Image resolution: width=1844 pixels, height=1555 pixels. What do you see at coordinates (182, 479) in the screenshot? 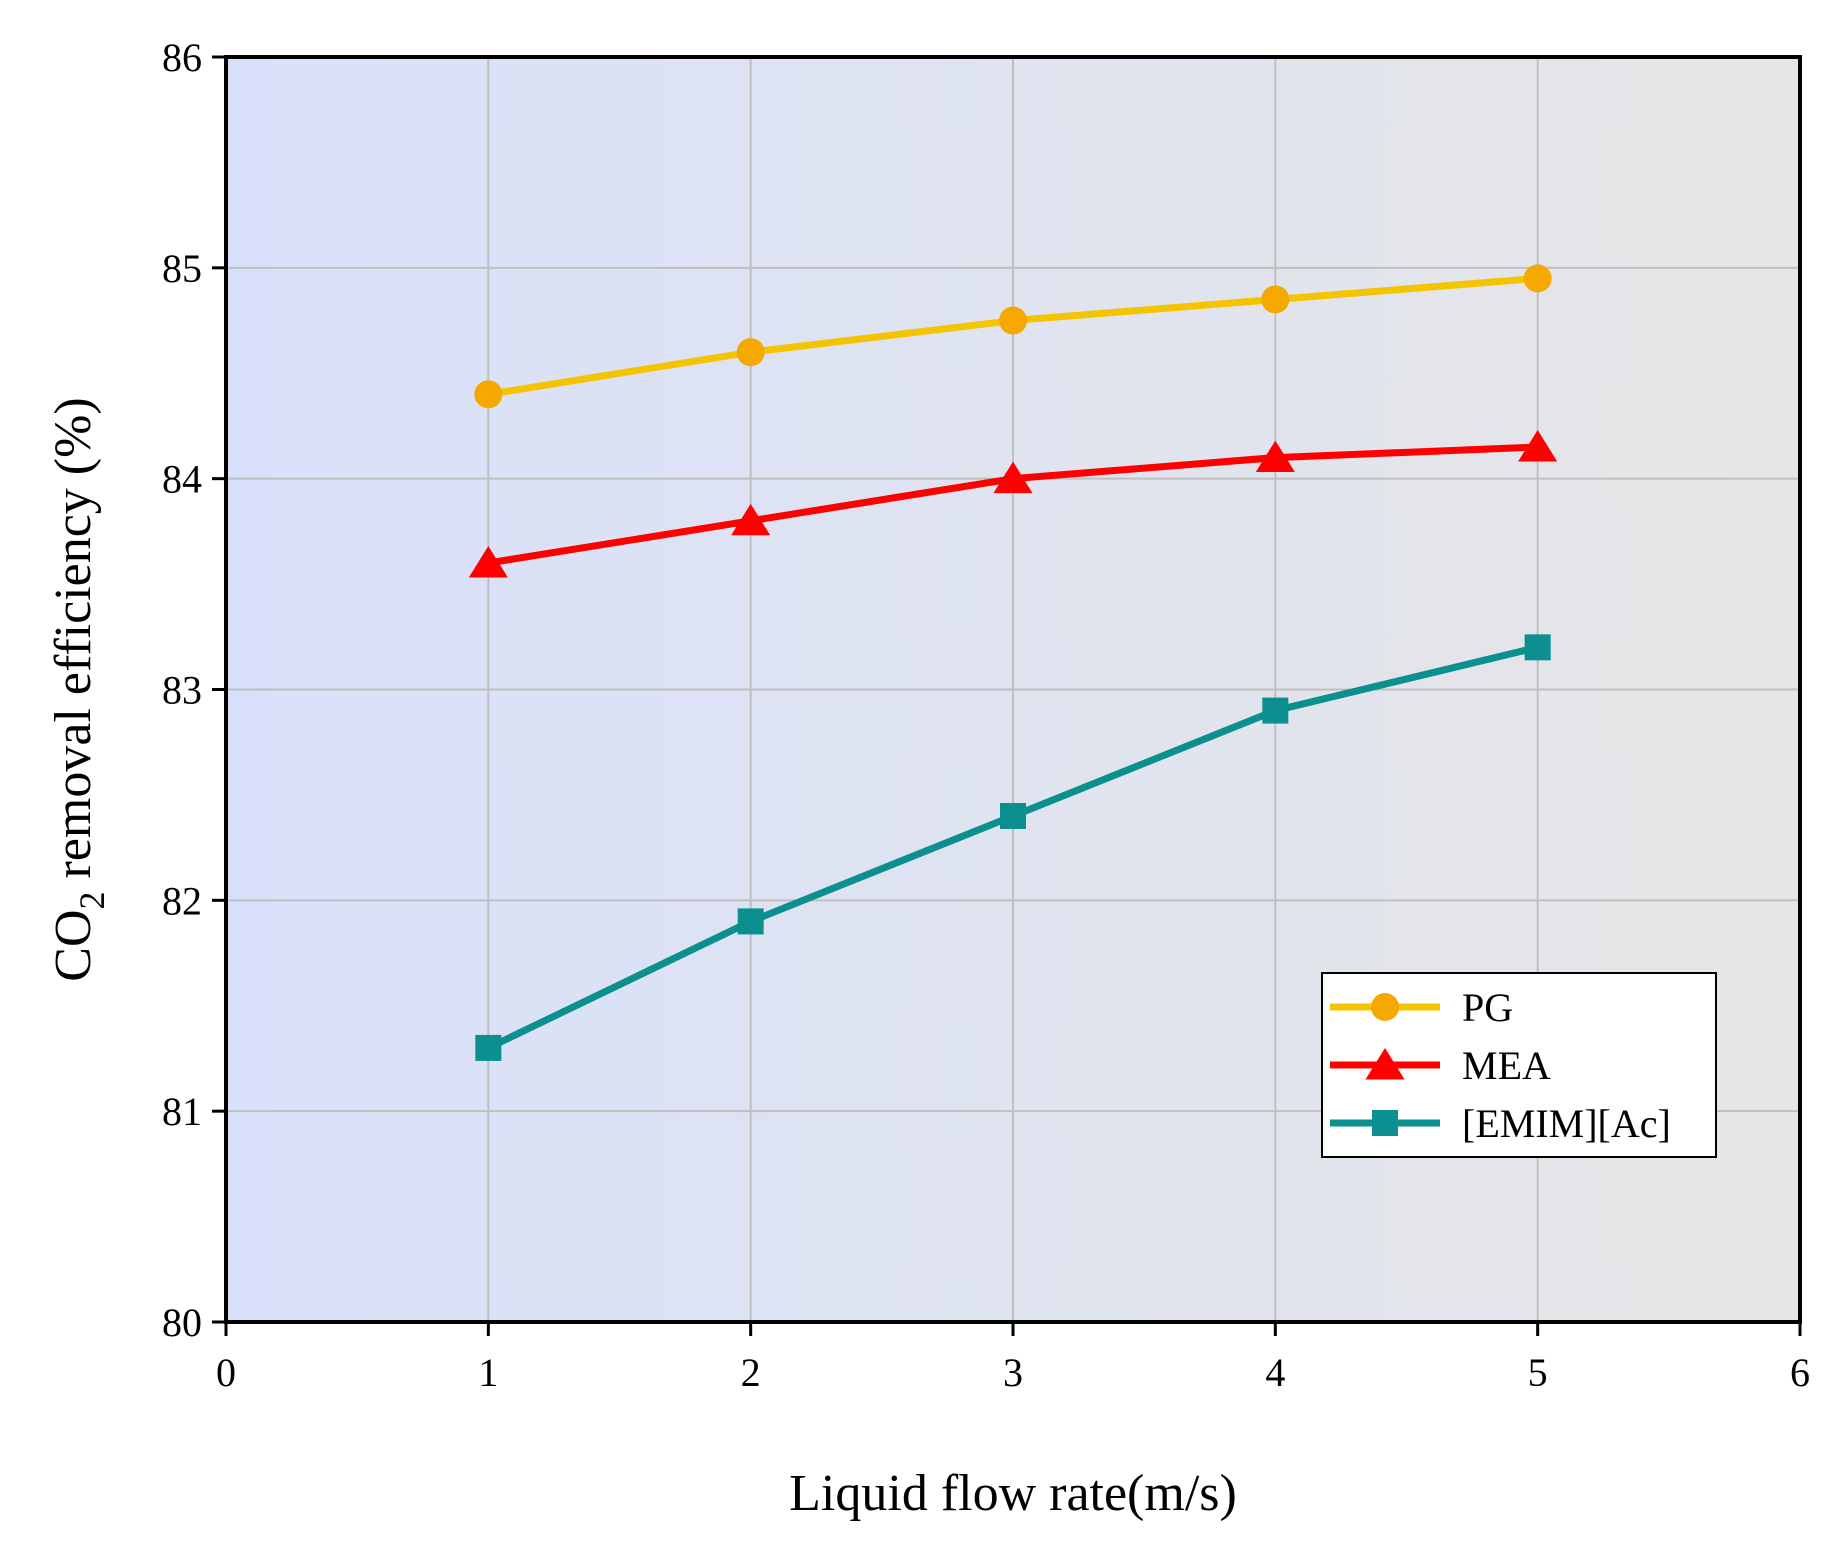
I see `y-tick-label: 84` at bounding box center [182, 479].